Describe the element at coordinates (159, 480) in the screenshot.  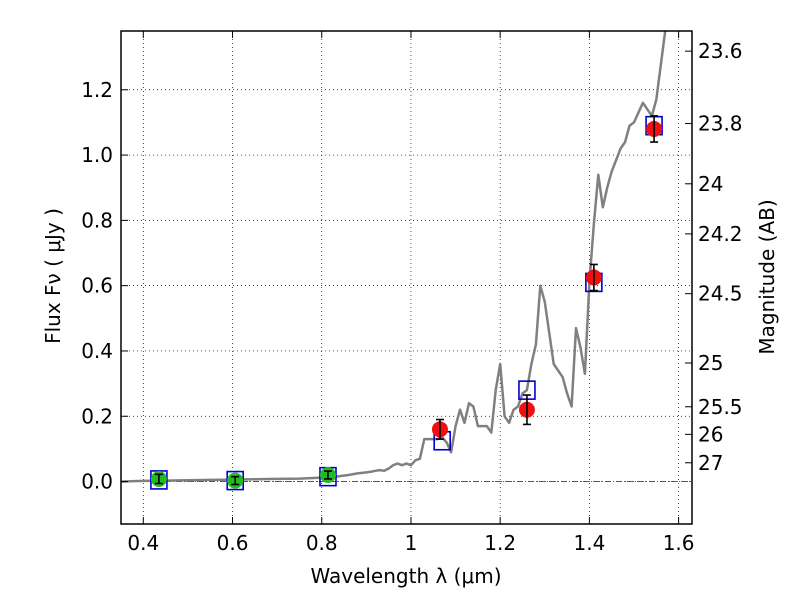
I see `model-photometry-square` at that location.